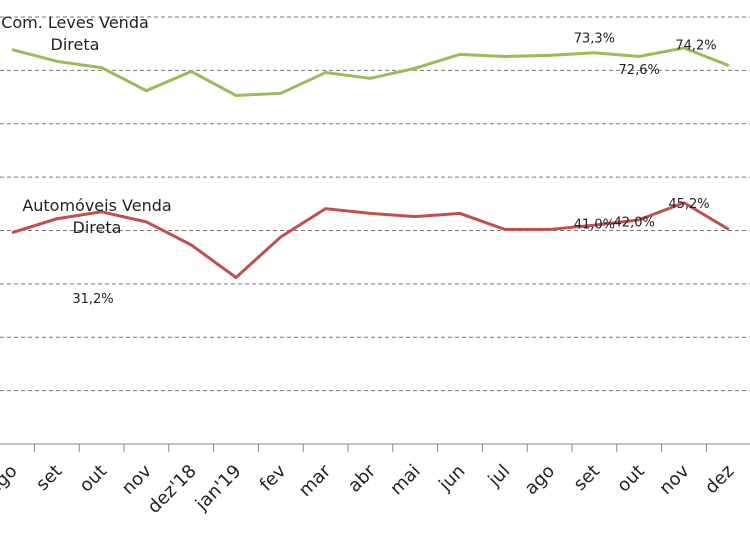  I want to click on x-tick-label: jan'19, so click(218, 488).